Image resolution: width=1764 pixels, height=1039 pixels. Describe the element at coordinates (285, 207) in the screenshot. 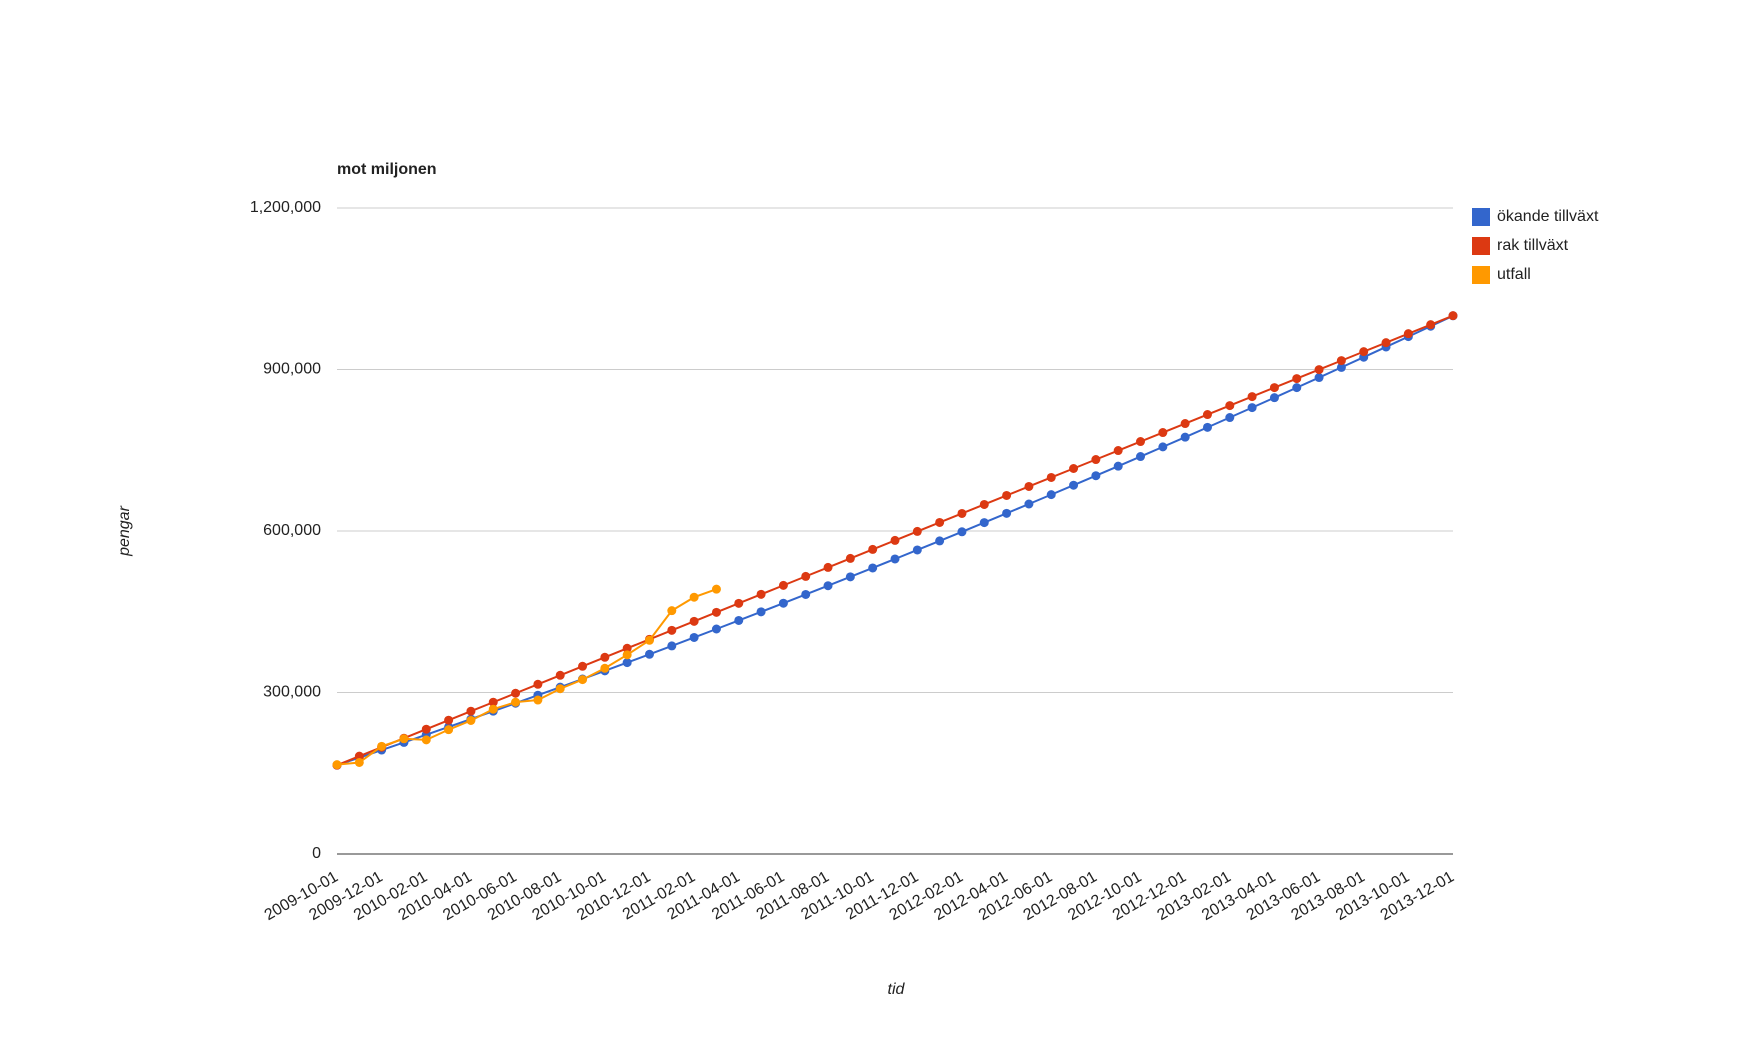

I see `y-tick-label: 1,200,000` at that location.